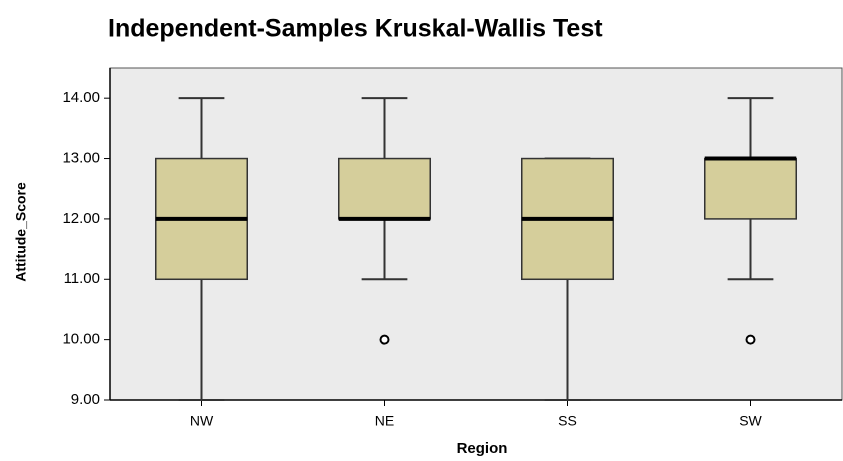 This screenshot has width=843, height=461. Describe the element at coordinates (82, 278) in the screenshot. I see `y-tick-label: 11.00` at that location.